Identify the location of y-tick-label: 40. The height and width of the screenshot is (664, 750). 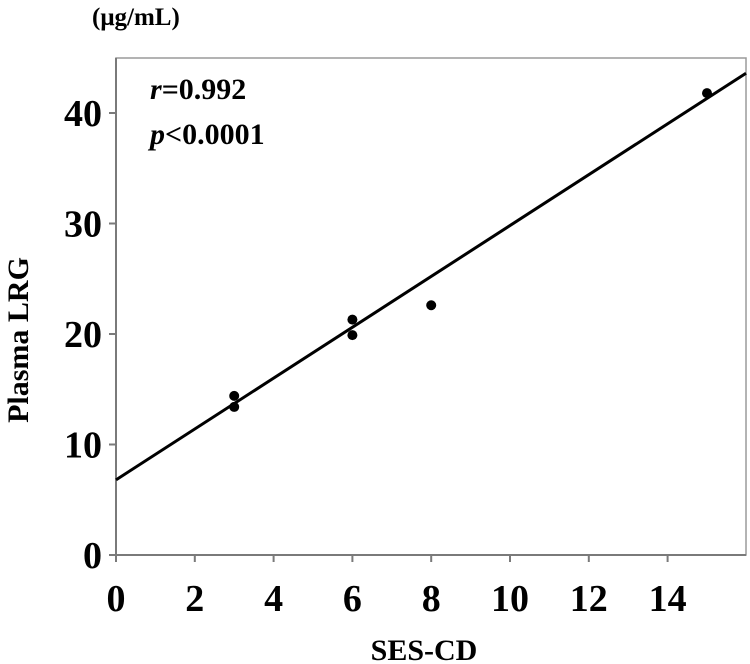
(83, 114).